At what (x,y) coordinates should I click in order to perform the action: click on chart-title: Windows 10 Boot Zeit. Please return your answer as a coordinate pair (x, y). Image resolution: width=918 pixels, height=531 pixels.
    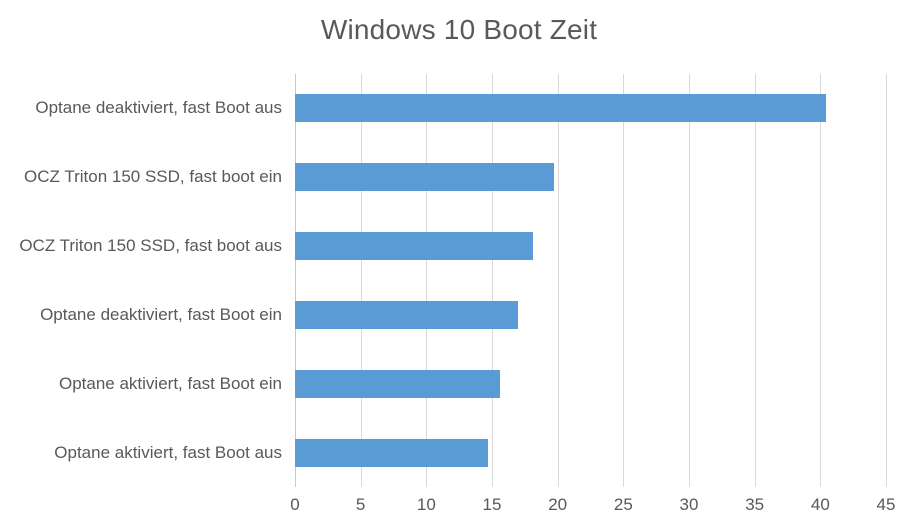
    Looking at the image, I should click on (459, 29).